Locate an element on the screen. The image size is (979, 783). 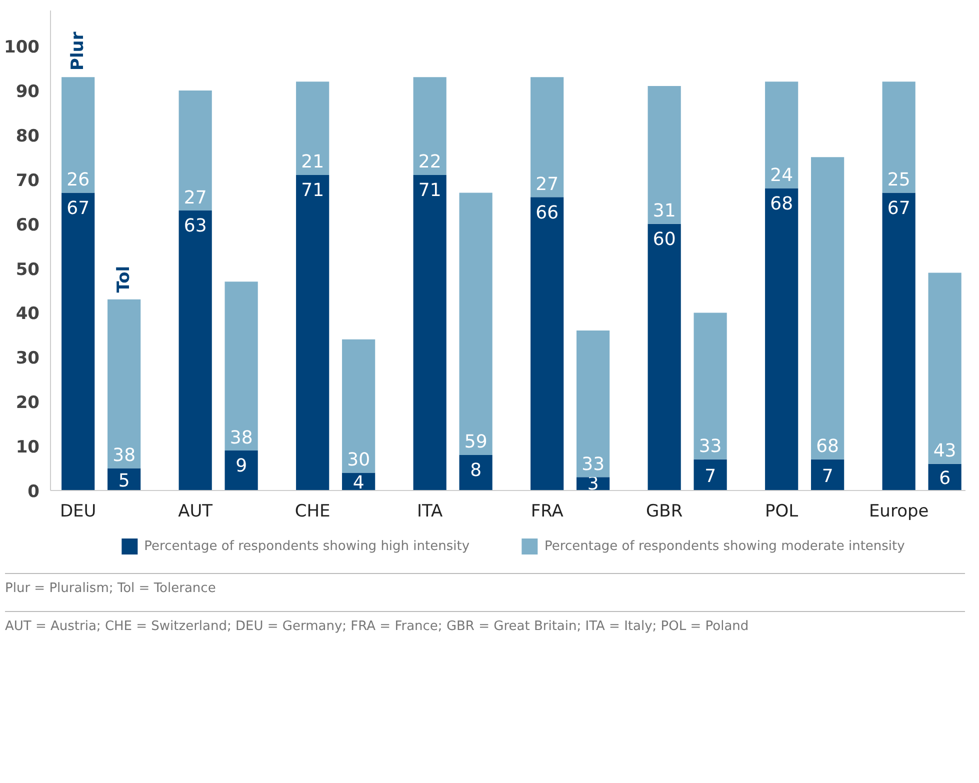
x-tick-label: AUT is located at coordinates (196, 512).